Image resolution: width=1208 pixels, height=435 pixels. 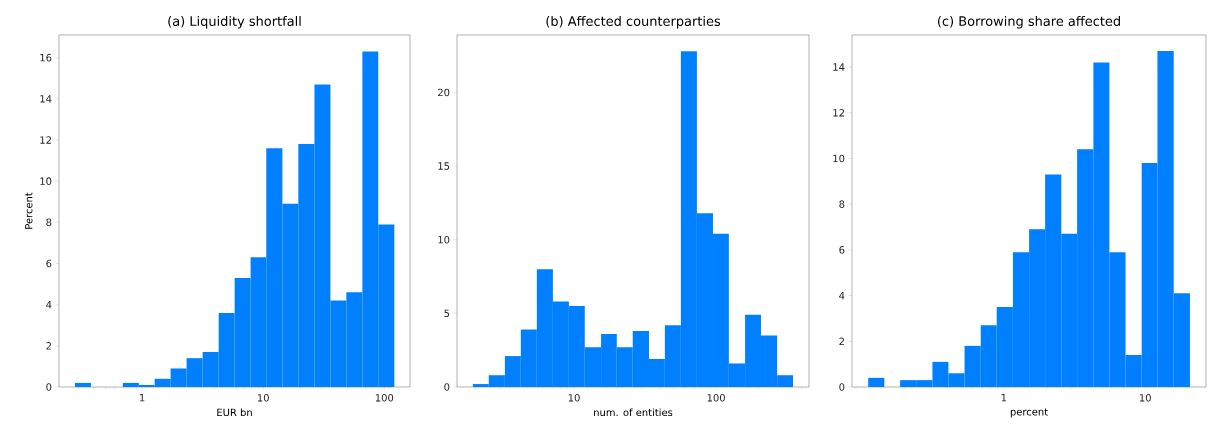 What do you see at coordinates (633, 22) in the screenshot?
I see `chart-title: (b) Affected counterparties` at bounding box center [633, 22].